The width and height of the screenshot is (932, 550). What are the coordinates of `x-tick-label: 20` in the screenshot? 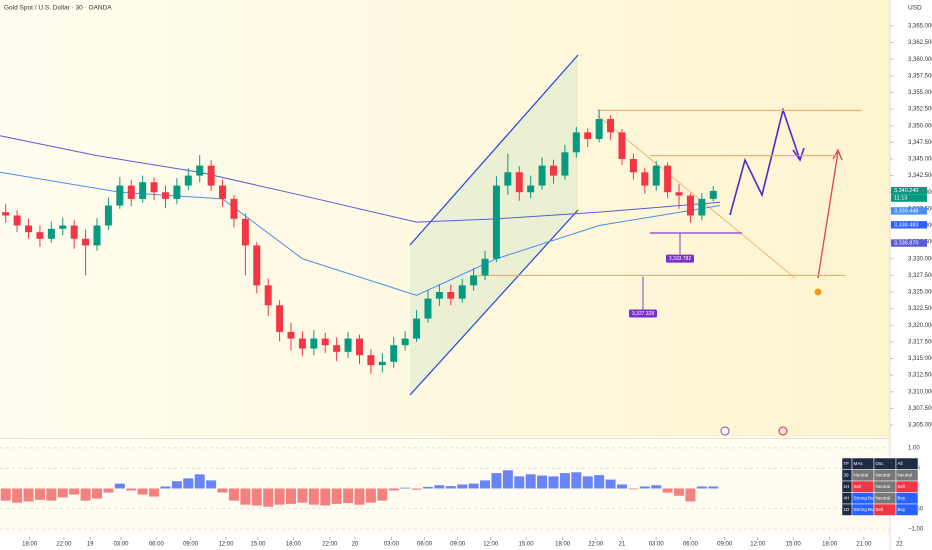 It's located at (355, 545).